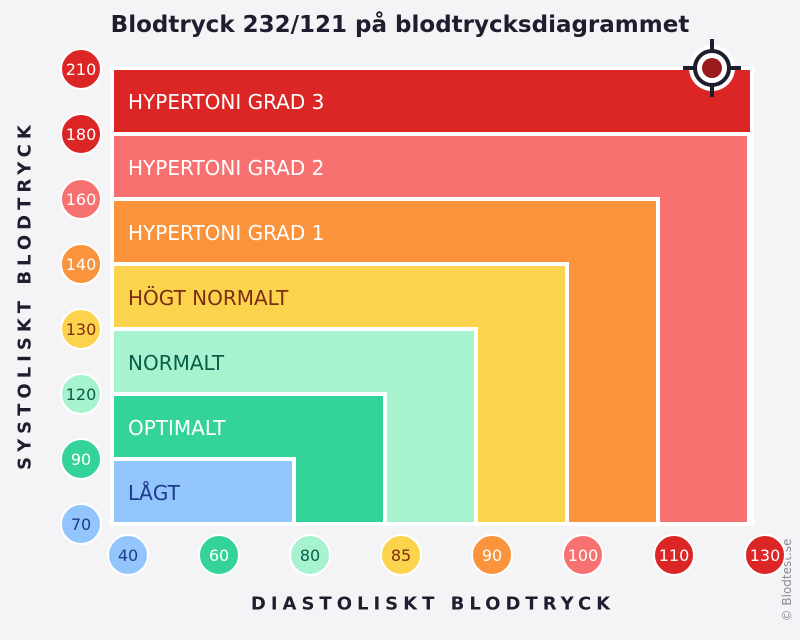 The image size is (800, 640). Describe the element at coordinates (176, 363) in the screenshot. I see `zone-label: NORMALT` at that location.